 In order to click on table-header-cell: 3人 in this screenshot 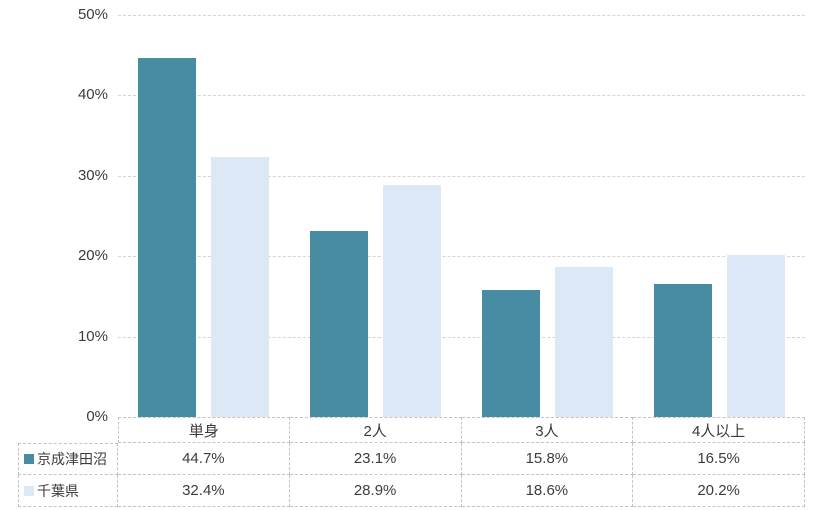, I will do `click(547, 430)`.